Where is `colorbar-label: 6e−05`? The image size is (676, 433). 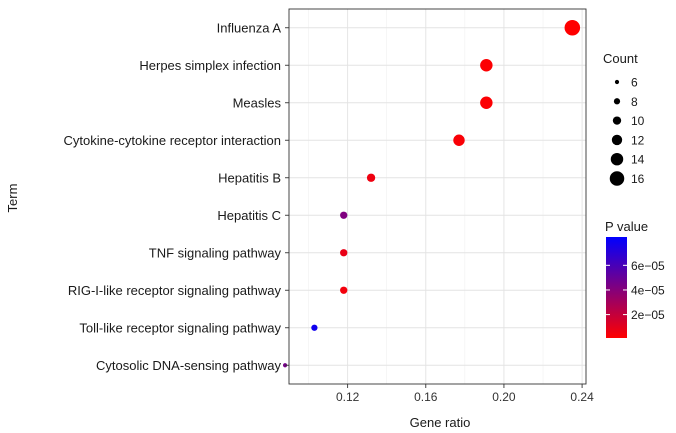
colorbar-label: 6e−05 is located at coordinates (648, 266).